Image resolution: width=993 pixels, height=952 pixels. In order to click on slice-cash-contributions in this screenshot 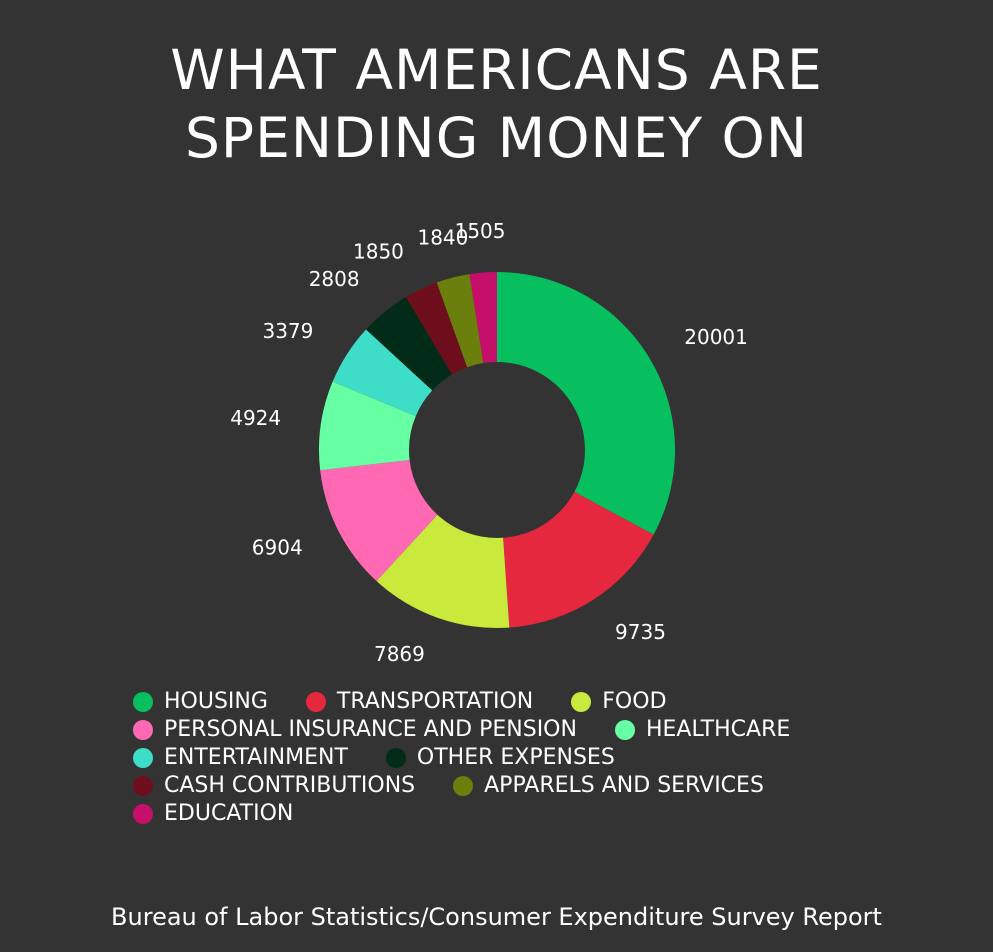, I will do `click(436, 328)`.